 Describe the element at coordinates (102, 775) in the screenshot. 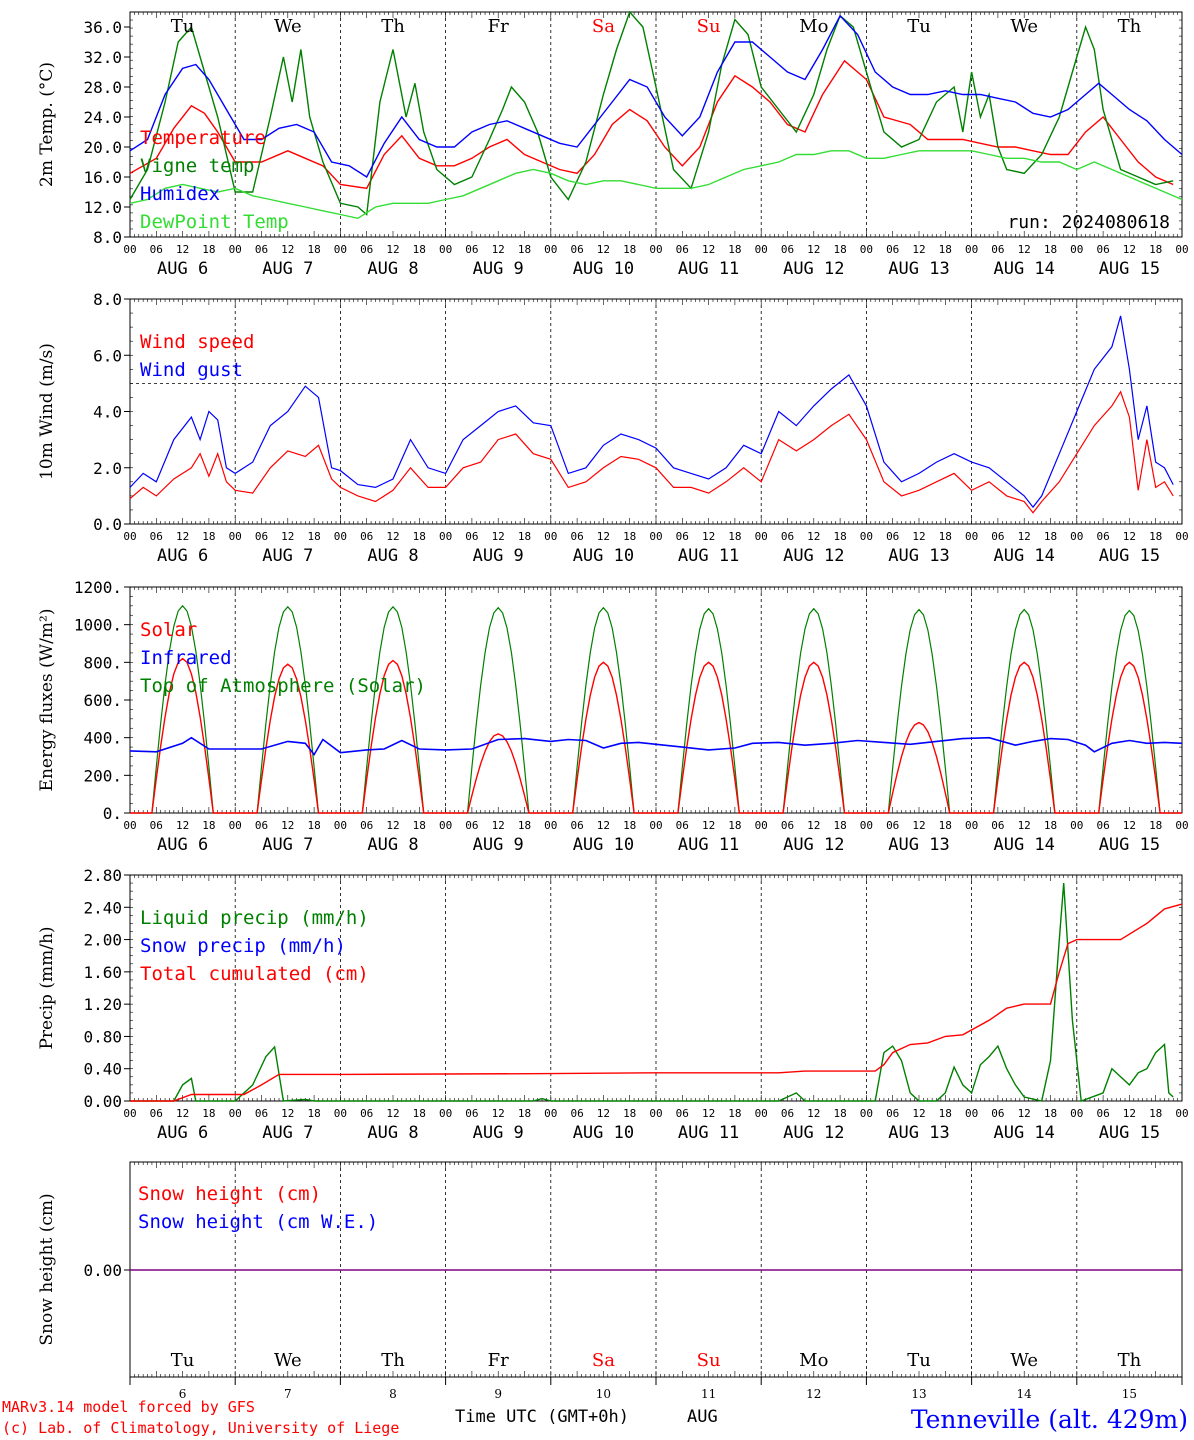

I see `y-tick-label: 200.` at that location.